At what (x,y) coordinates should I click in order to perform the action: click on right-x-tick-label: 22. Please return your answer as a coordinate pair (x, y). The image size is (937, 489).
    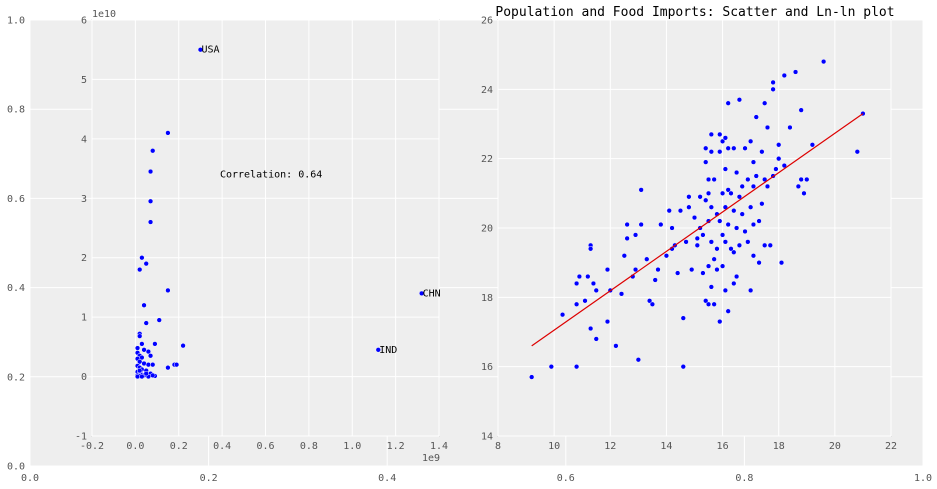
    Looking at the image, I should click on (891, 446).